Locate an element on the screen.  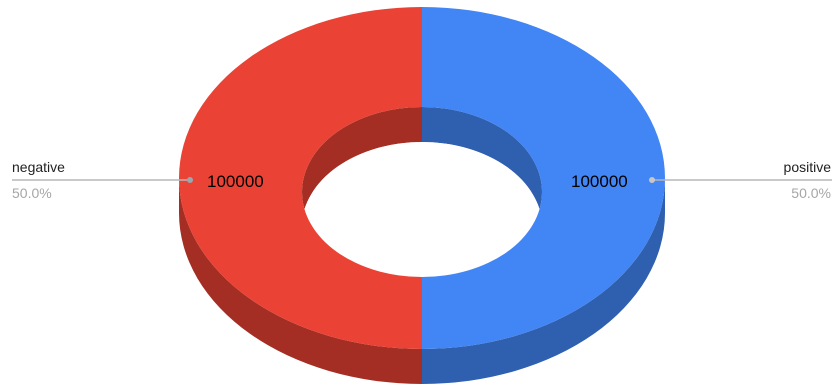
slice-value-label-negative: 100000 is located at coordinates (235, 181).